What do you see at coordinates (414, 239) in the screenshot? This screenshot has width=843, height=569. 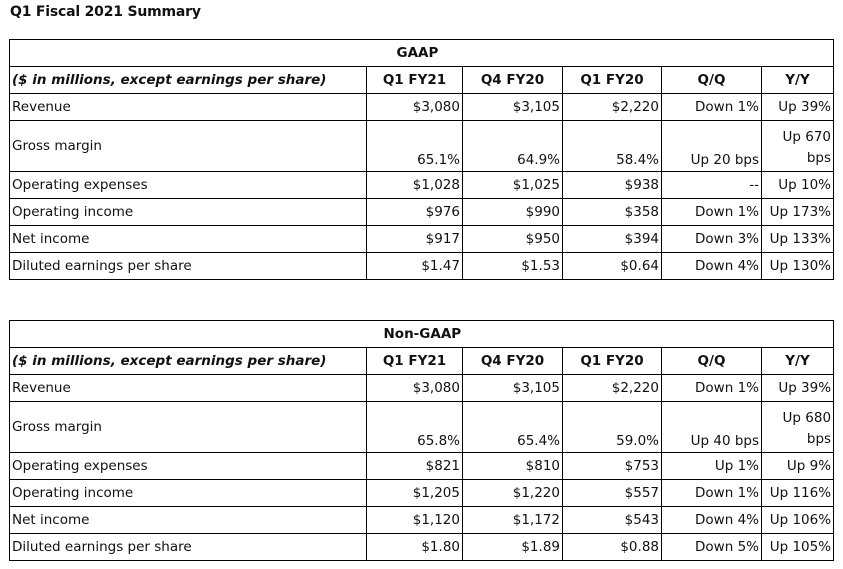 I see `cell-q1fy21: $917` at bounding box center [414, 239].